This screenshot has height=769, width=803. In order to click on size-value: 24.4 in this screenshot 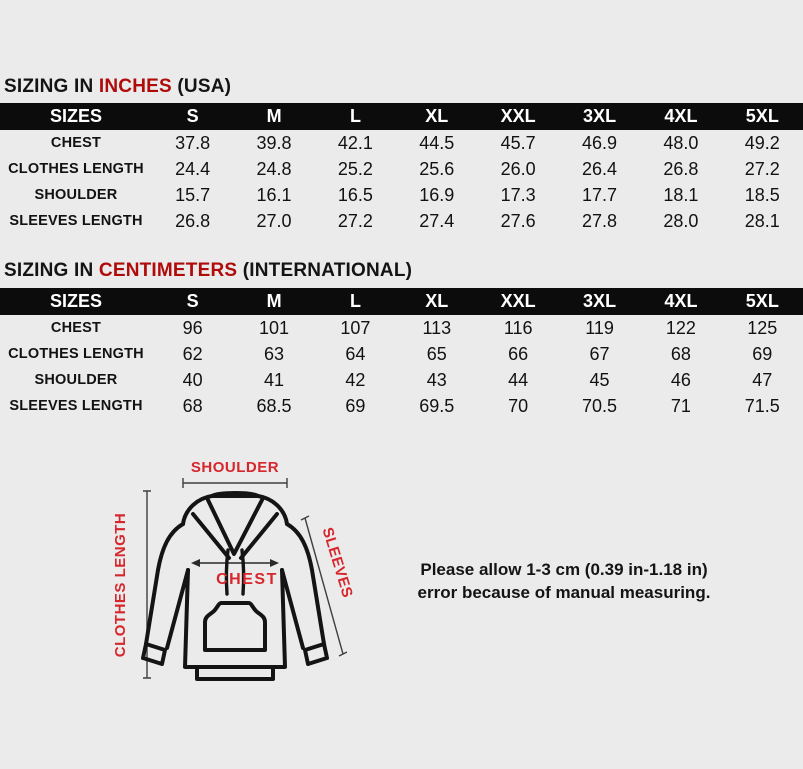, I will do `click(193, 168)`.